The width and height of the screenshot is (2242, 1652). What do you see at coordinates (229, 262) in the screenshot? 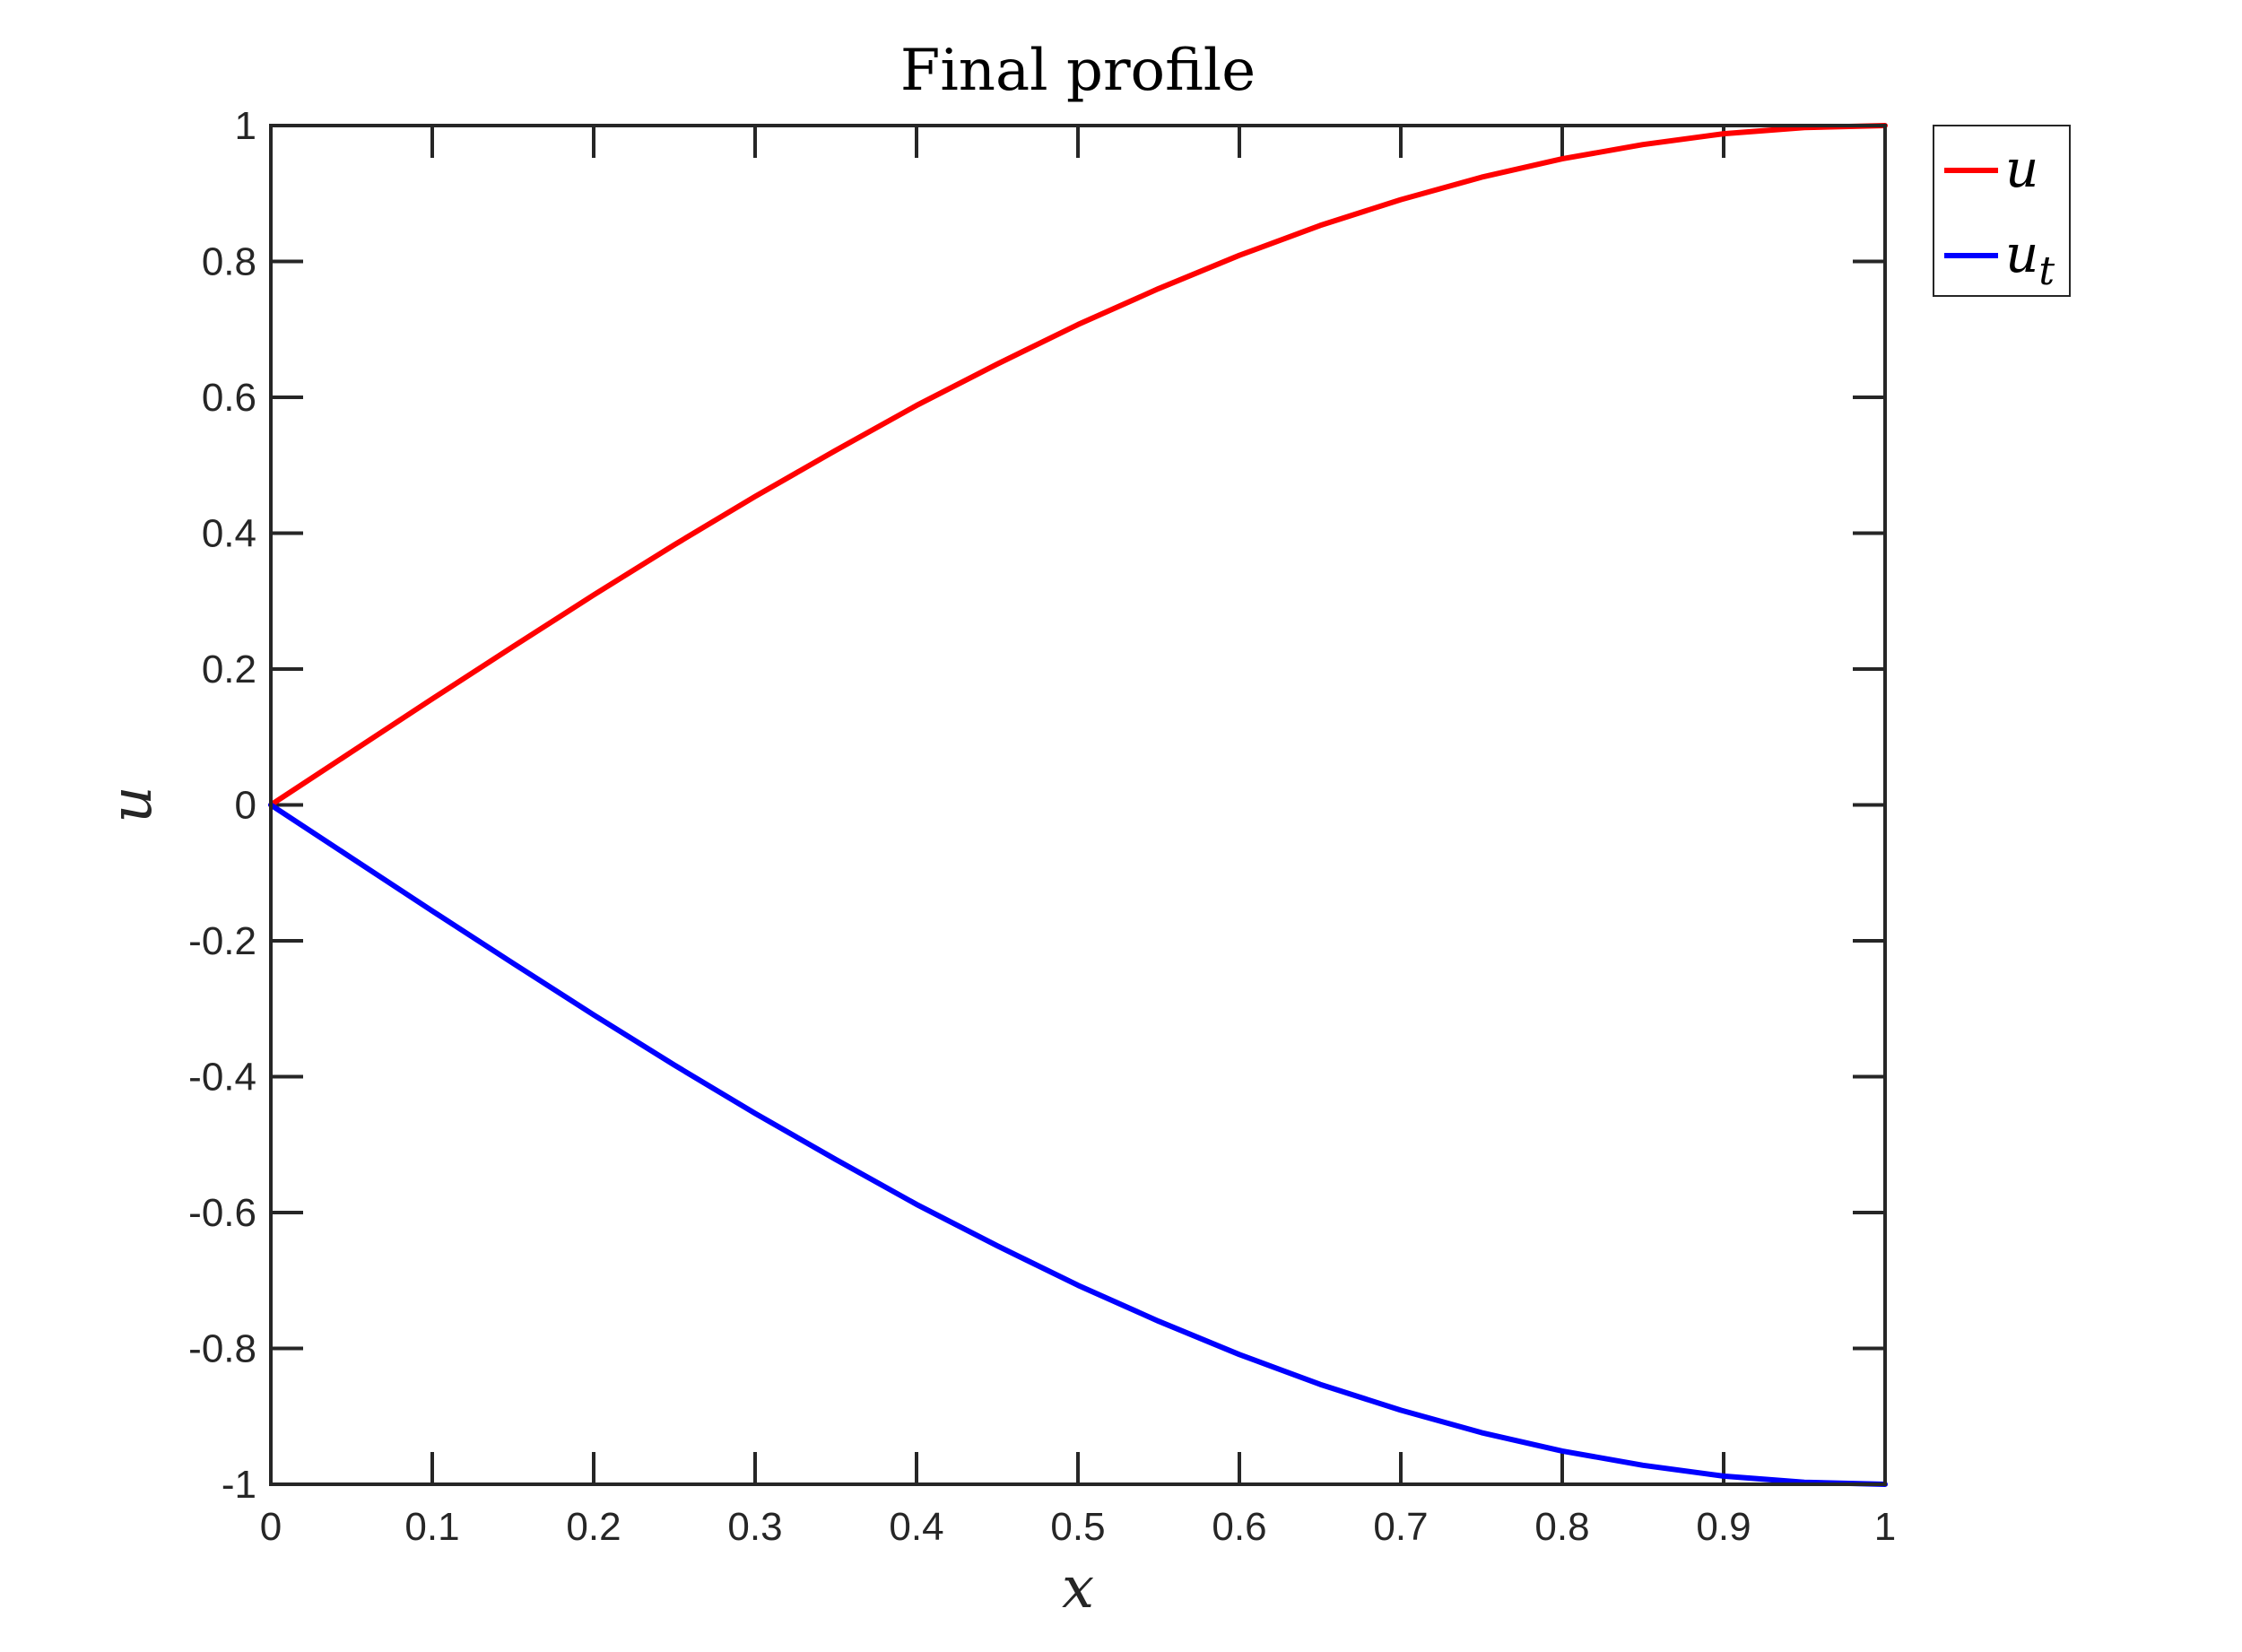
I see `y-tick-label: 0.8` at bounding box center [229, 262].